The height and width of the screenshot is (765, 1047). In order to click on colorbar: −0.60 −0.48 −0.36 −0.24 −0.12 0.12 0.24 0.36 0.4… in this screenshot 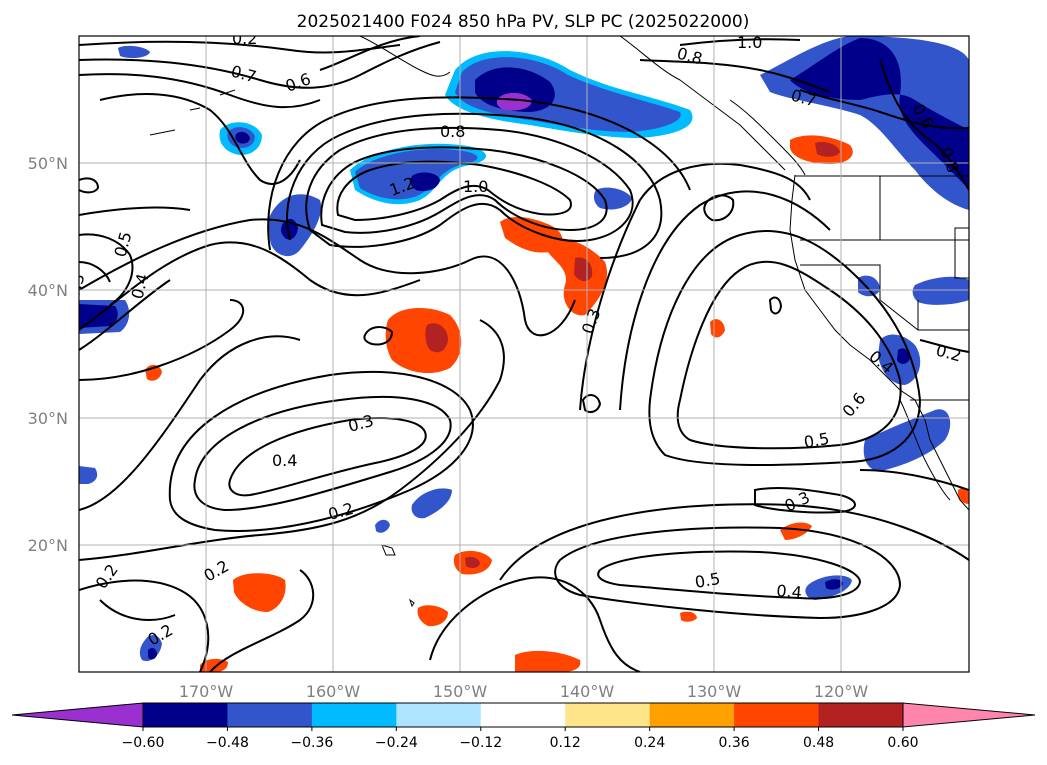, I will do `click(523, 726)`.